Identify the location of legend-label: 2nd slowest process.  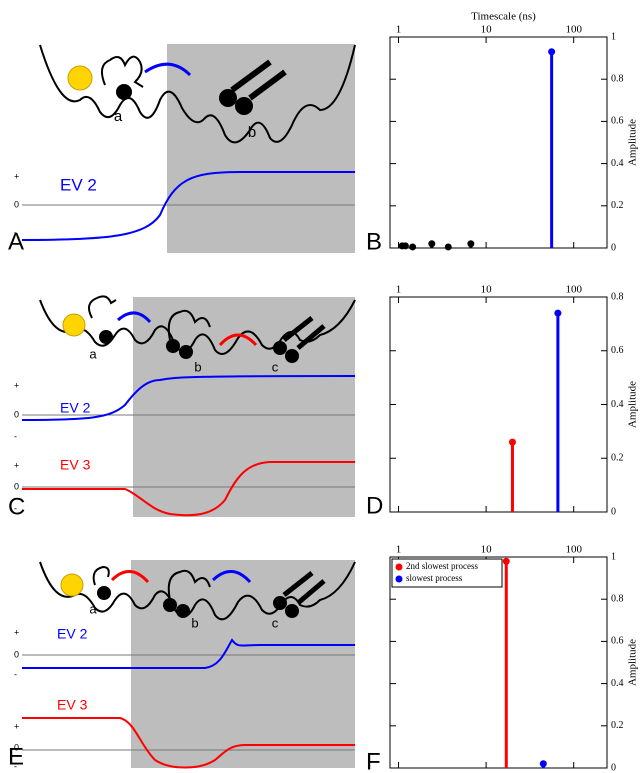
(442, 566).